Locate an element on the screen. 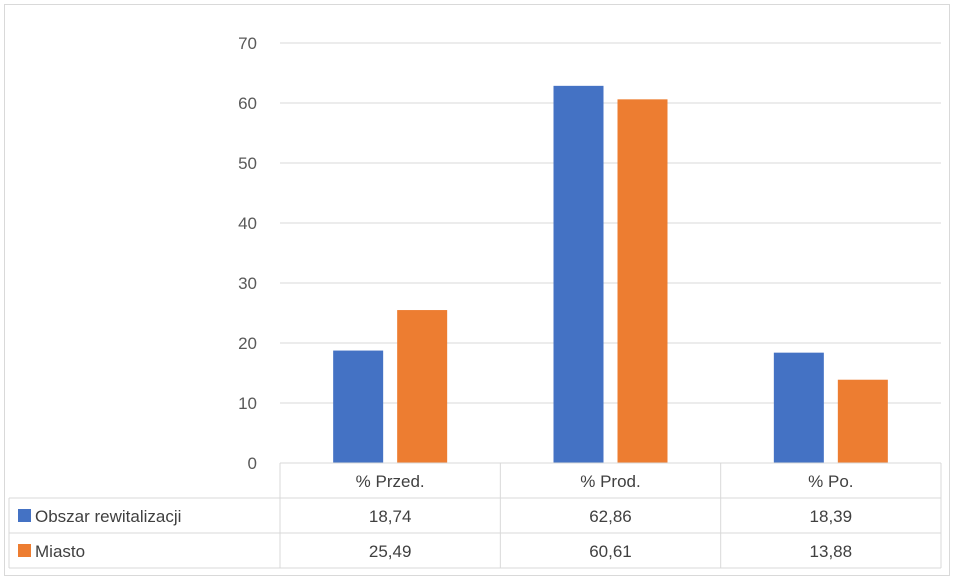  y-tick-label: 50 is located at coordinates (247, 163).